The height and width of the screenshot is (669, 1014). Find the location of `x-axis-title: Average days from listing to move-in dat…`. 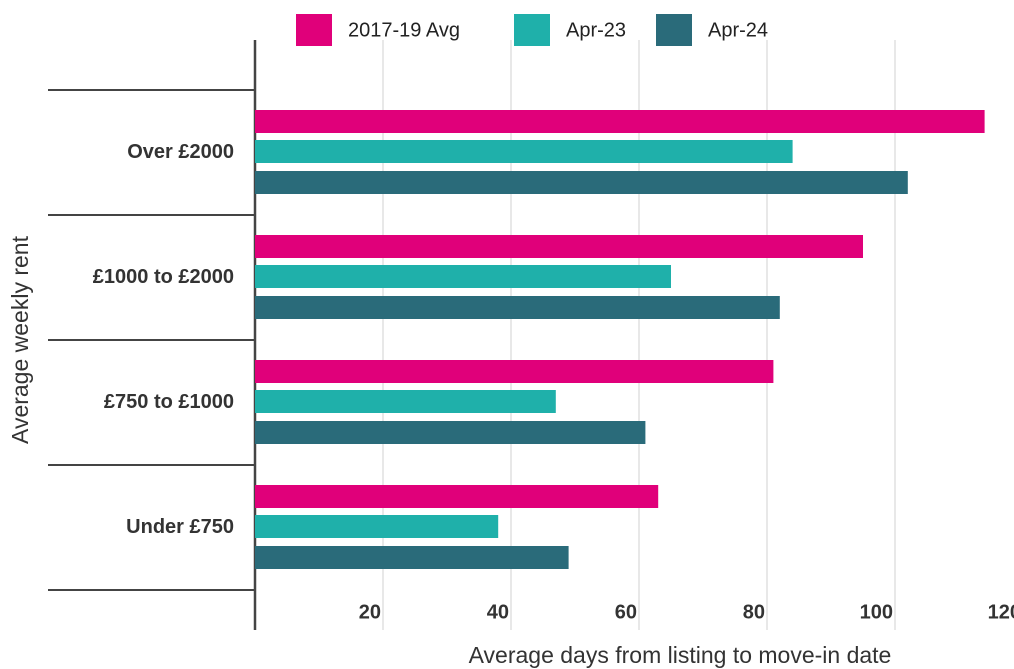

x-axis-title: Average days from listing to move-in dat… is located at coordinates (680, 655).